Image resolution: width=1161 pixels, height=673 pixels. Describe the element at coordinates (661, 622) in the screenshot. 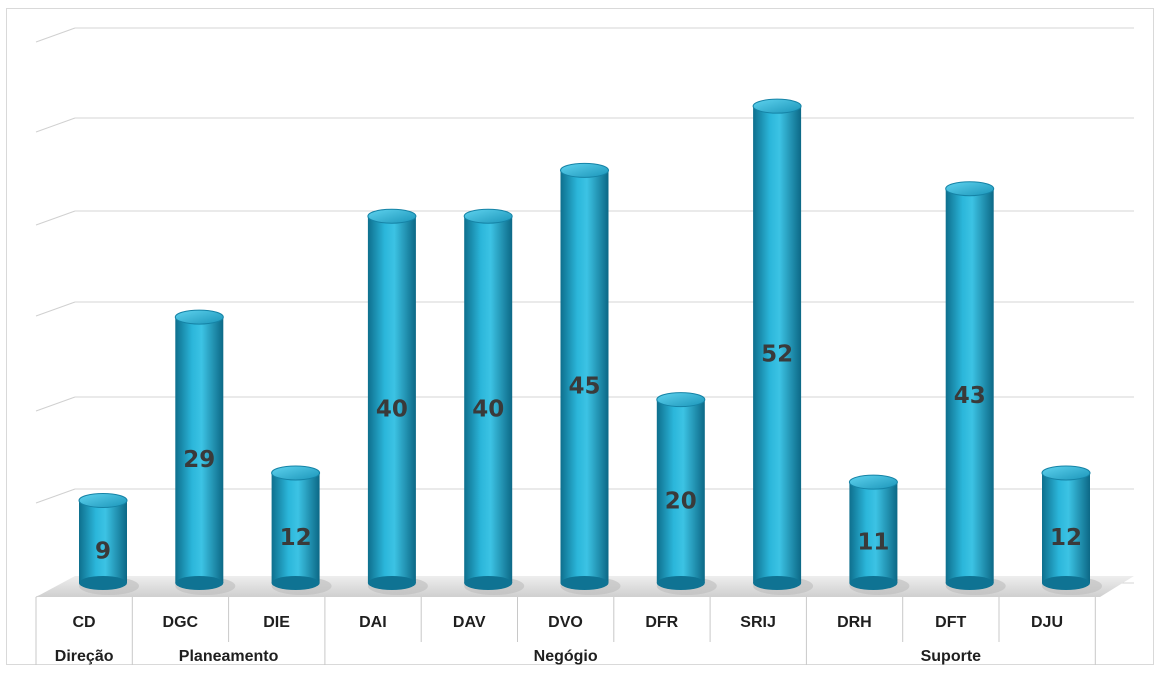

I see `tick-label-DFR: DFR` at that location.